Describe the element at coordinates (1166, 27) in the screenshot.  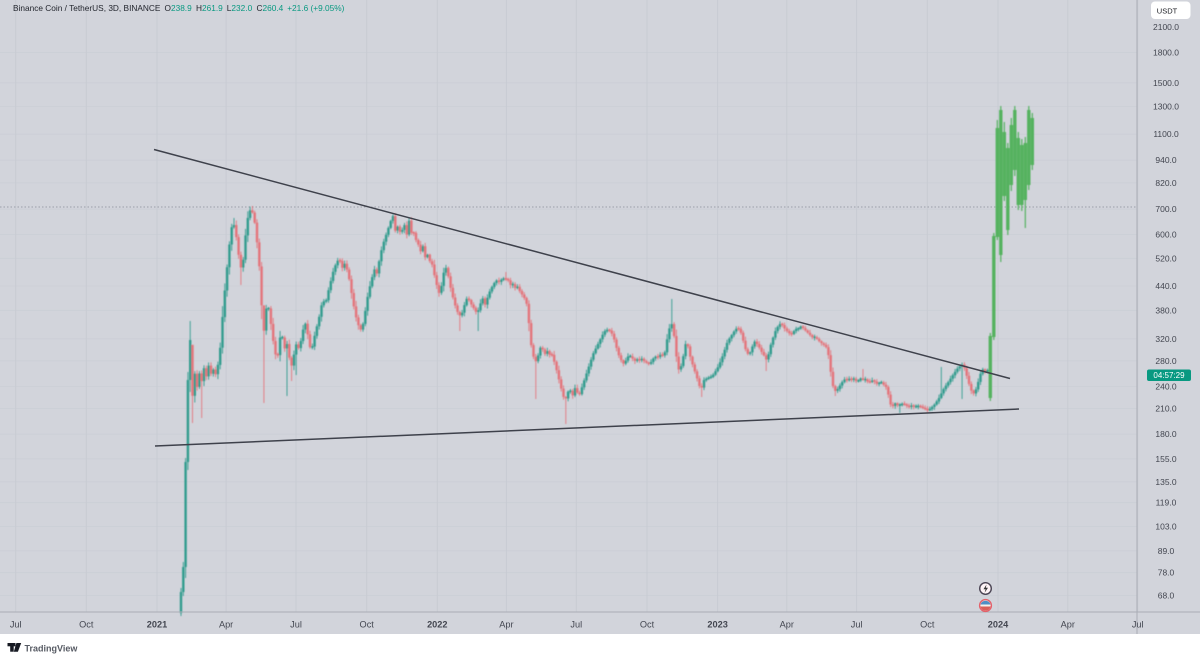
I see `svg-text: 2100.0` at that location.